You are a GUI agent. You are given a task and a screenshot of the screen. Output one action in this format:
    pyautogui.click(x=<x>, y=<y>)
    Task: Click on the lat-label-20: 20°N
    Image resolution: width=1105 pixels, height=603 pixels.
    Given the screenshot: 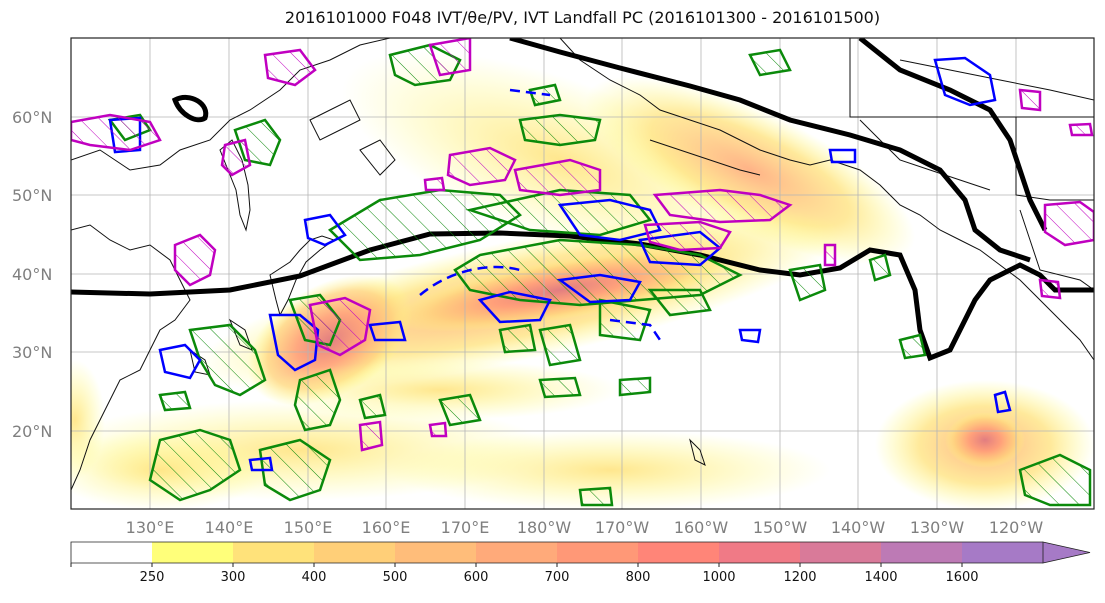 What is the action you would take?
    pyautogui.click(x=32, y=431)
    